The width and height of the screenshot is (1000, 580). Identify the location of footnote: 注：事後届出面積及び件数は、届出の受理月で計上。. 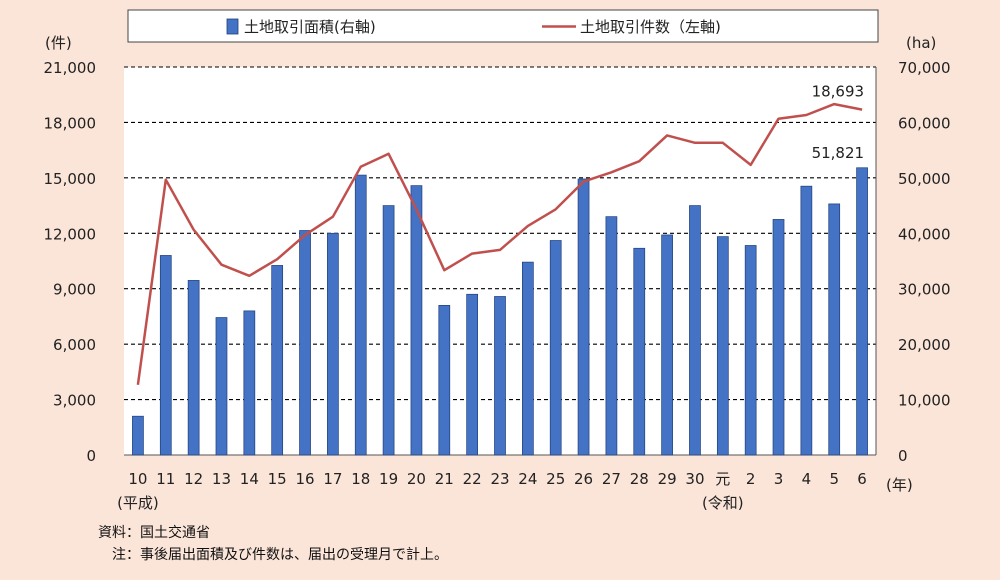
(273, 555).